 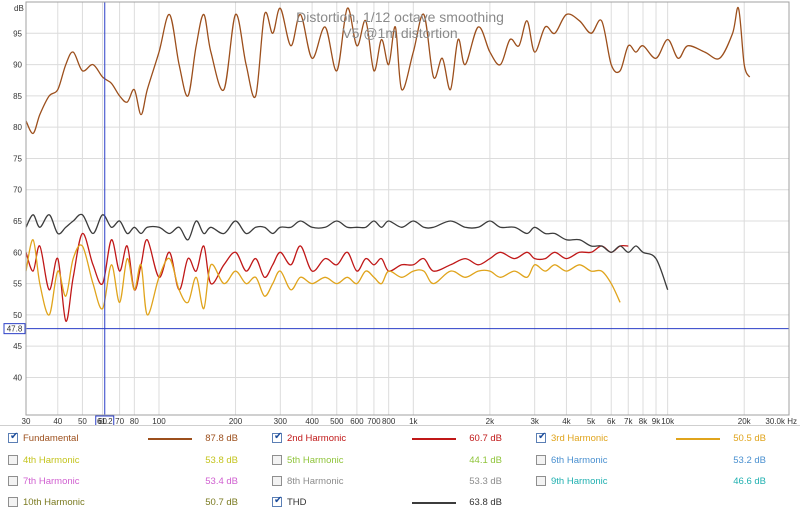 I want to click on y-tick-label: 75, so click(x=17, y=158).